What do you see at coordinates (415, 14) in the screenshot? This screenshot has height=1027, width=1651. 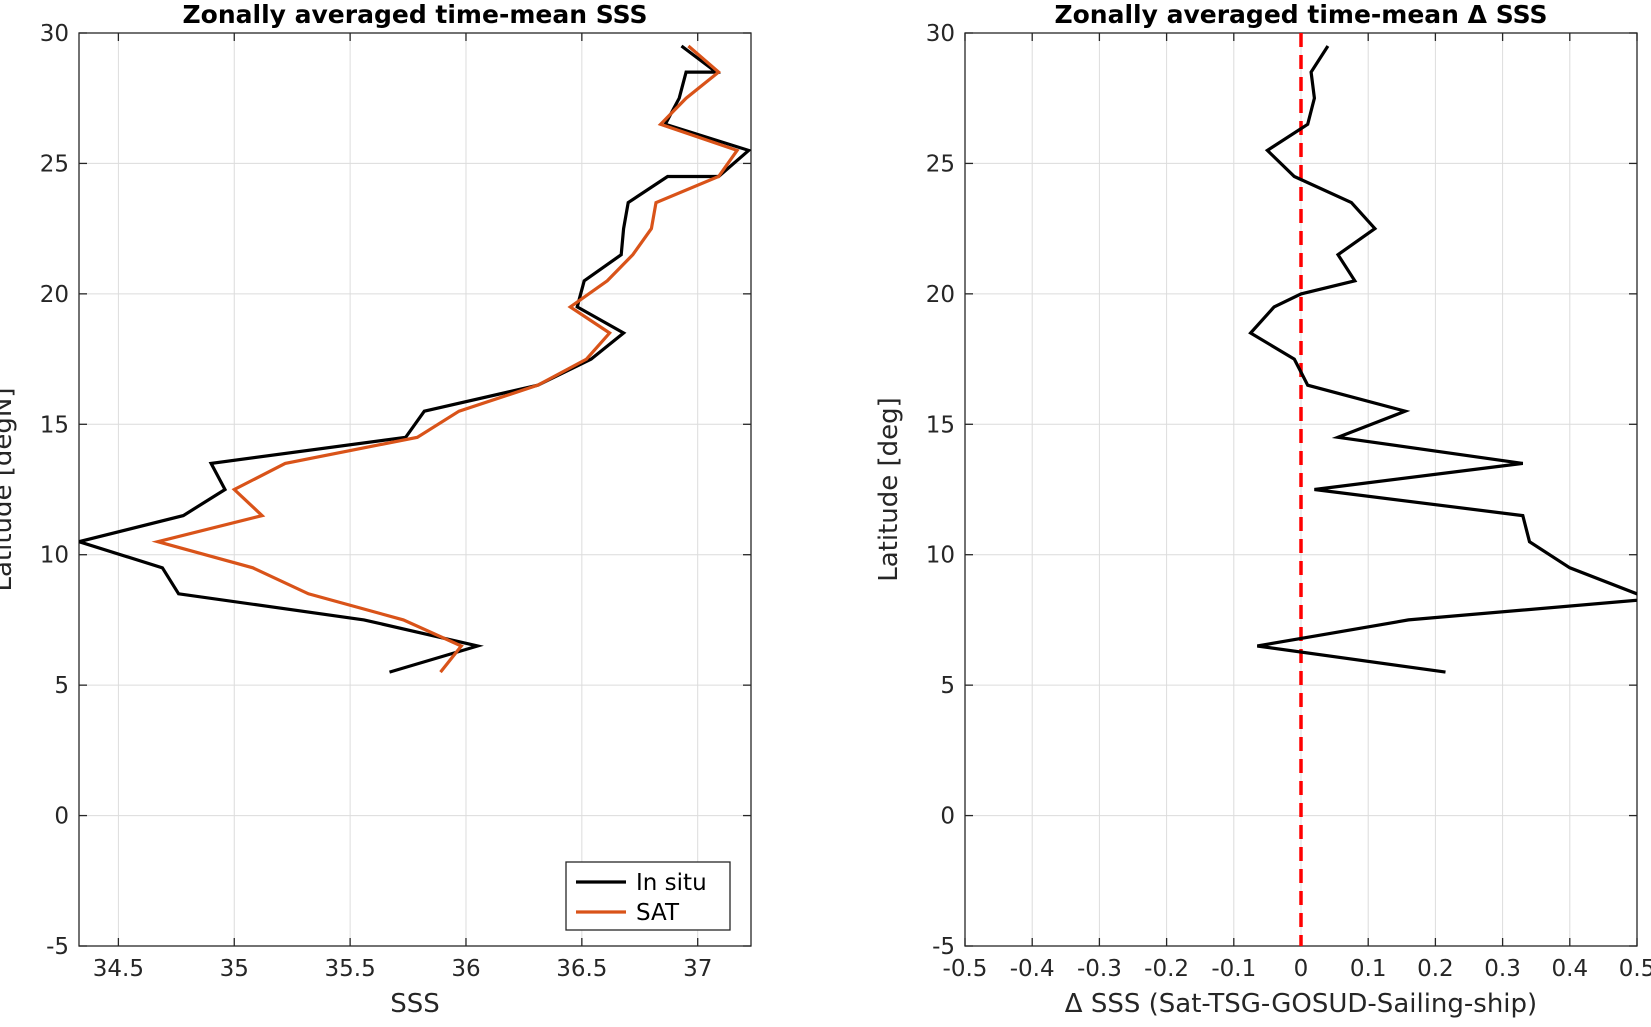 I see `chart-title: Zonally averaged time-mean SSS` at bounding box center [415, 14].